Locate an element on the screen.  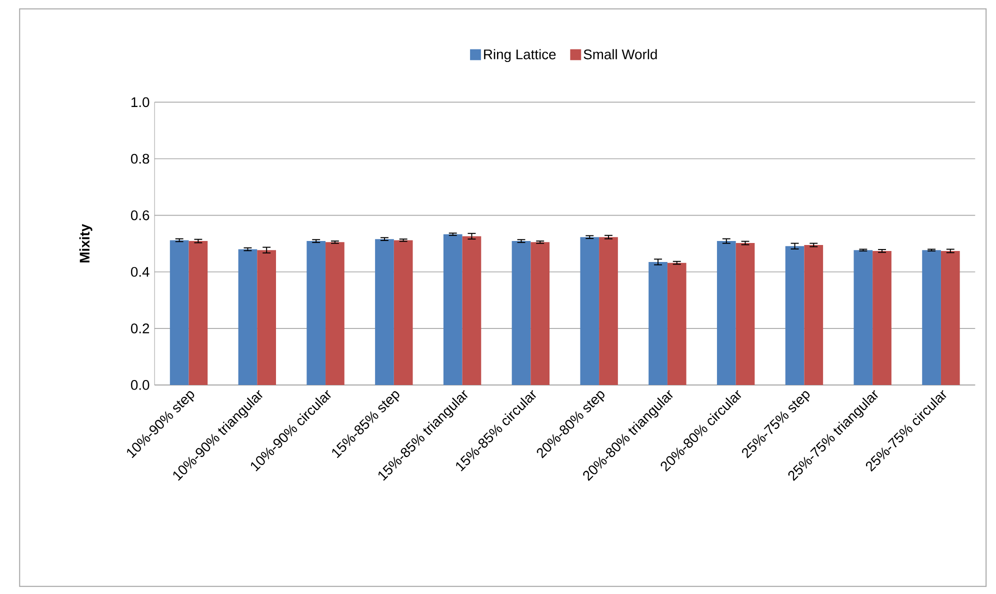
y-tick-label: 1.0 is located at coordinates (141, 102).